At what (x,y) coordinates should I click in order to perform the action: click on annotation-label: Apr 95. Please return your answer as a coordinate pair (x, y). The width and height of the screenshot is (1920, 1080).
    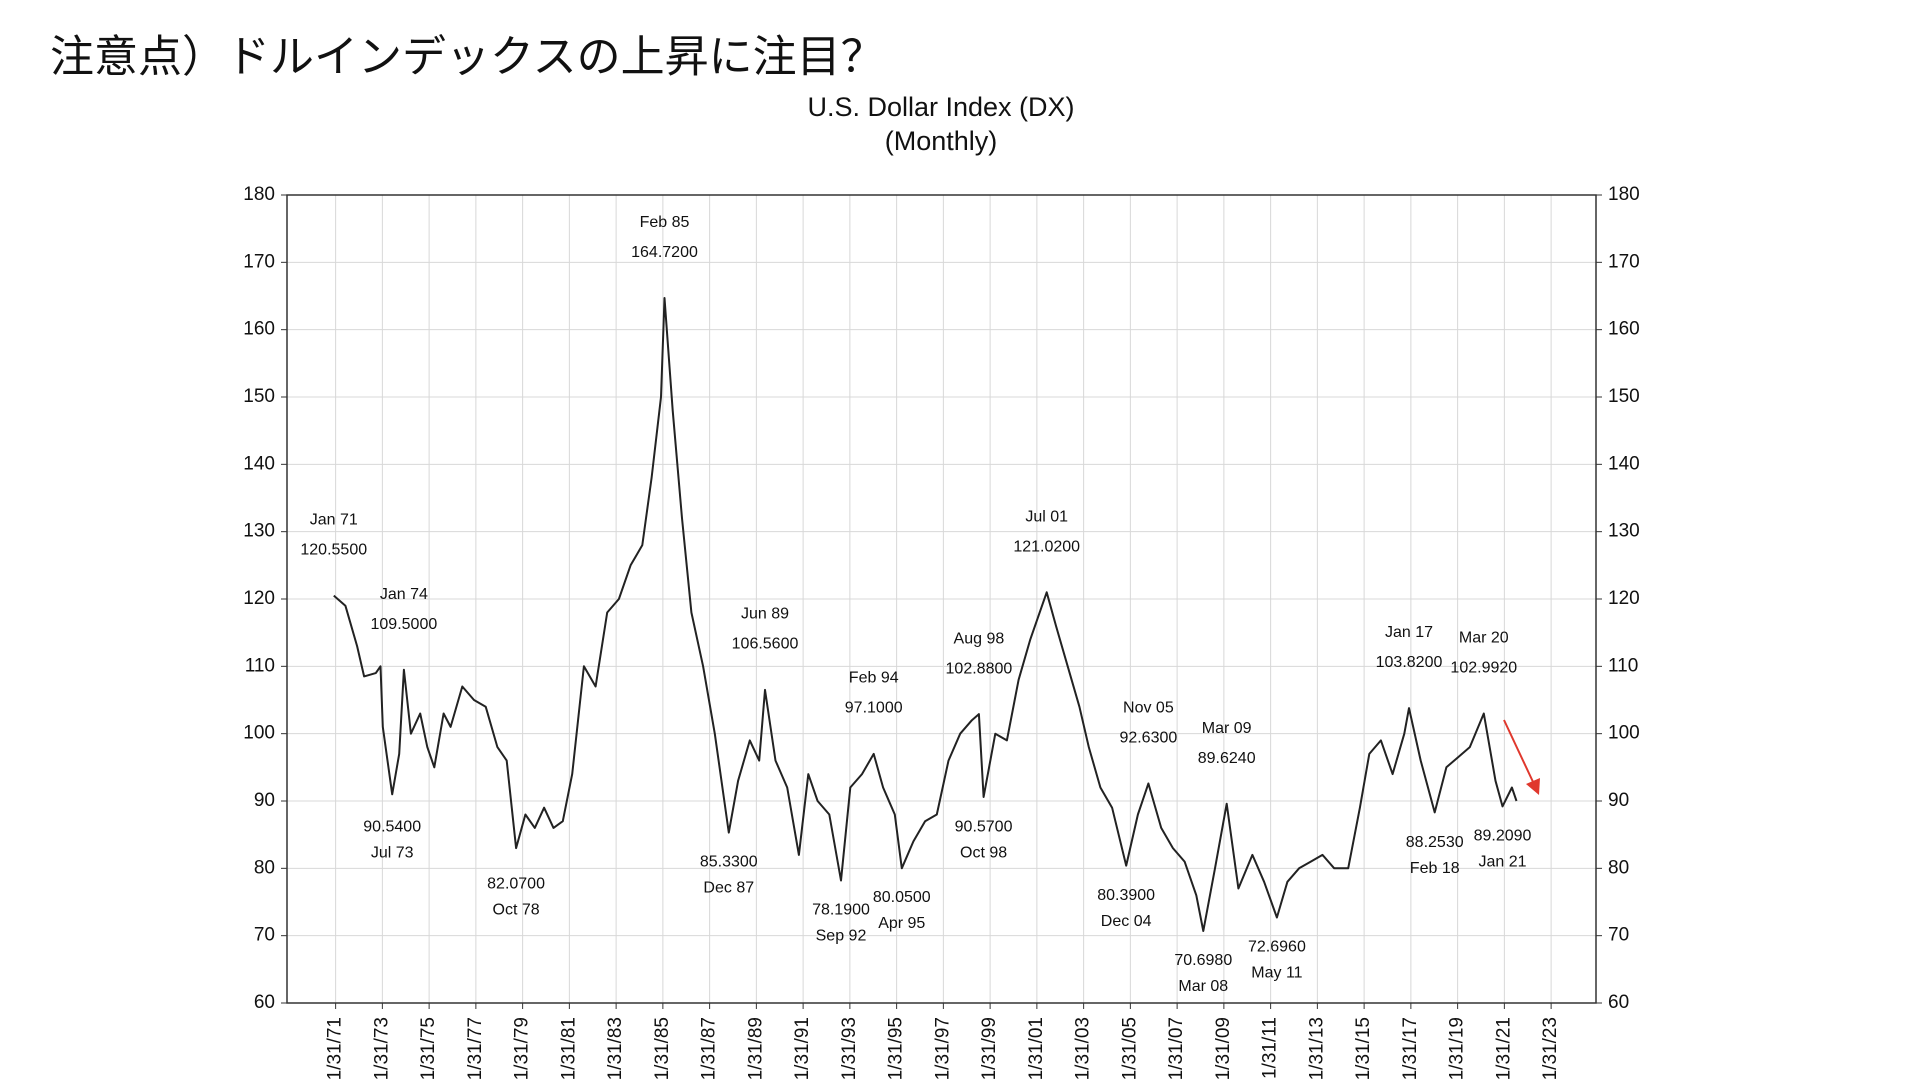
    Looking at the image, I should click on (901, 923).